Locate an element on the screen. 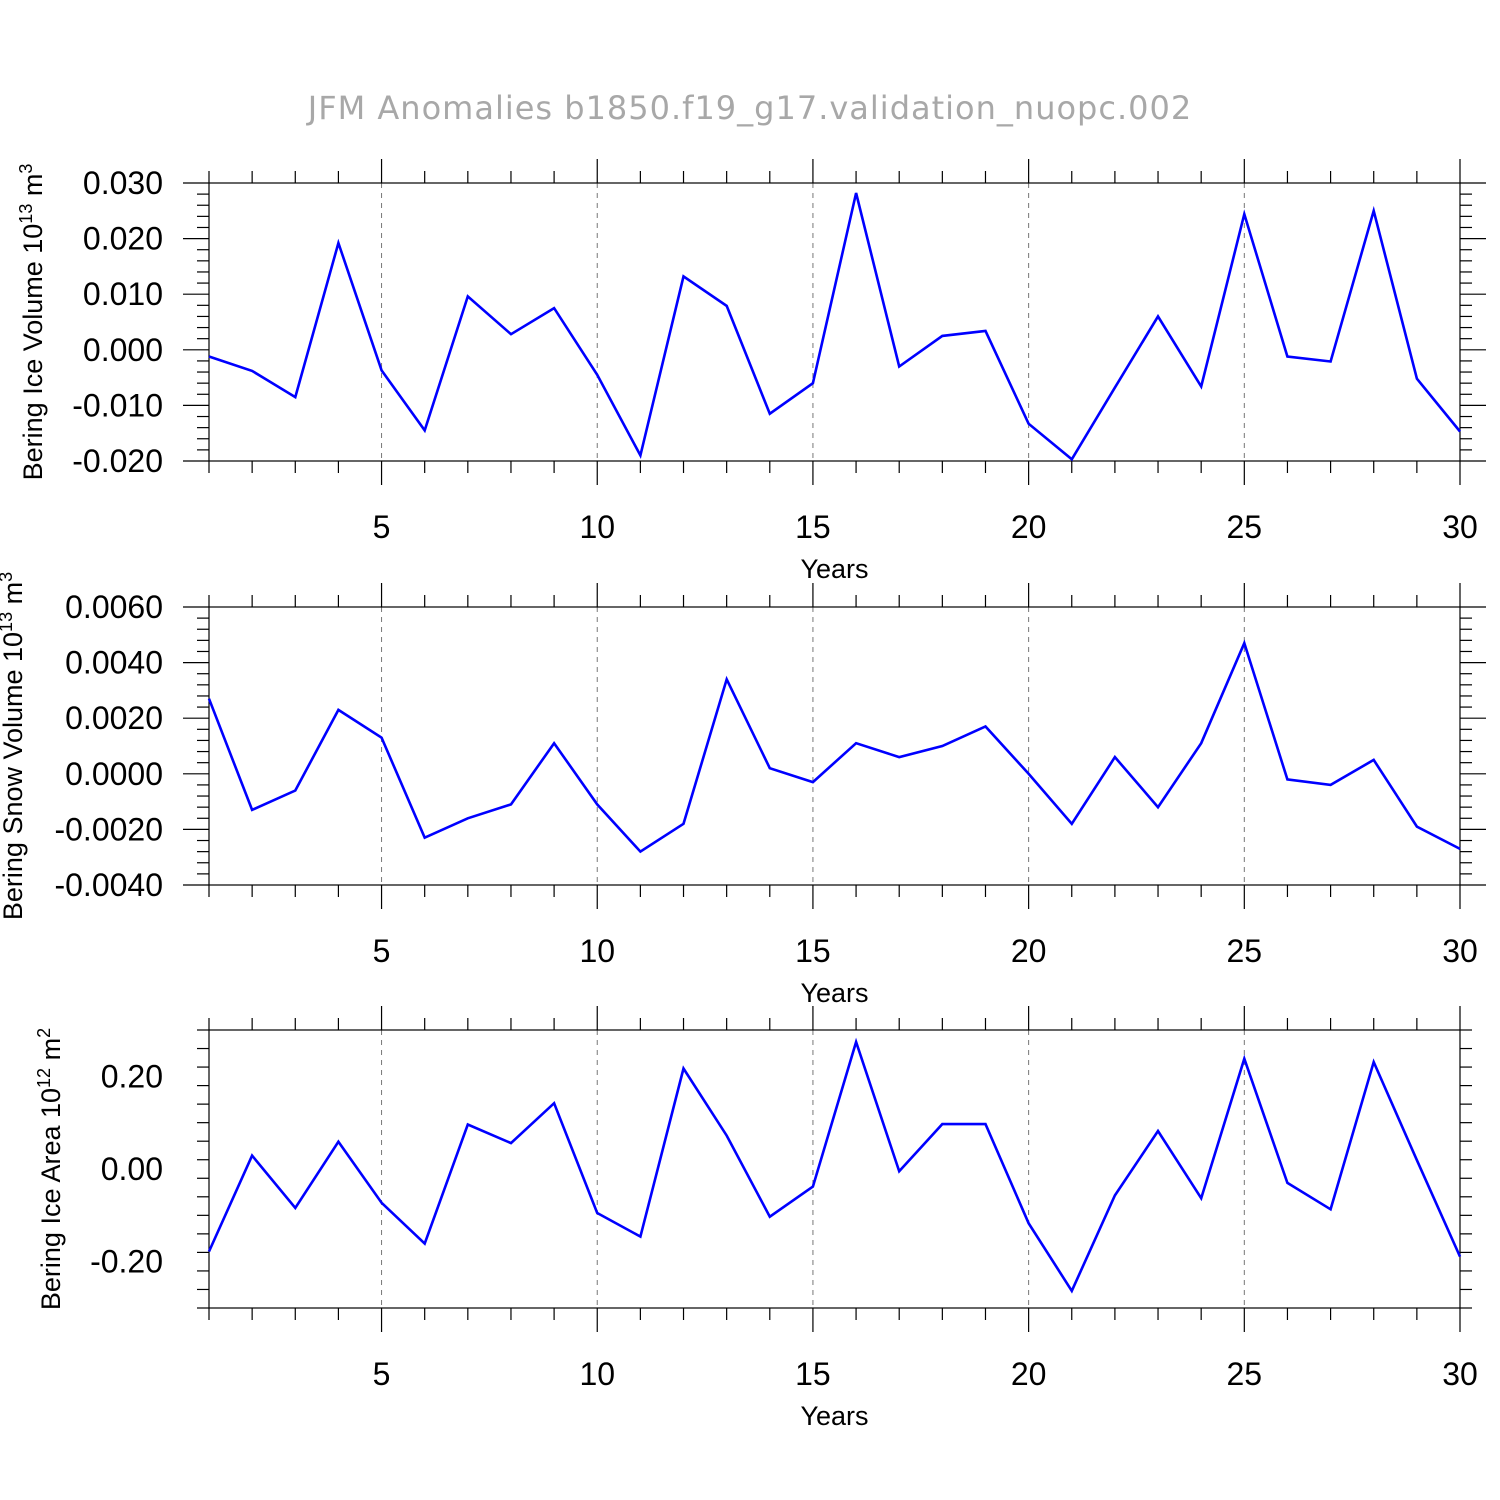 Image resolution: width=1500 pixels, height=1500 pixels. y-tick-label: 0.20 is located at coordinates (132, 1076).